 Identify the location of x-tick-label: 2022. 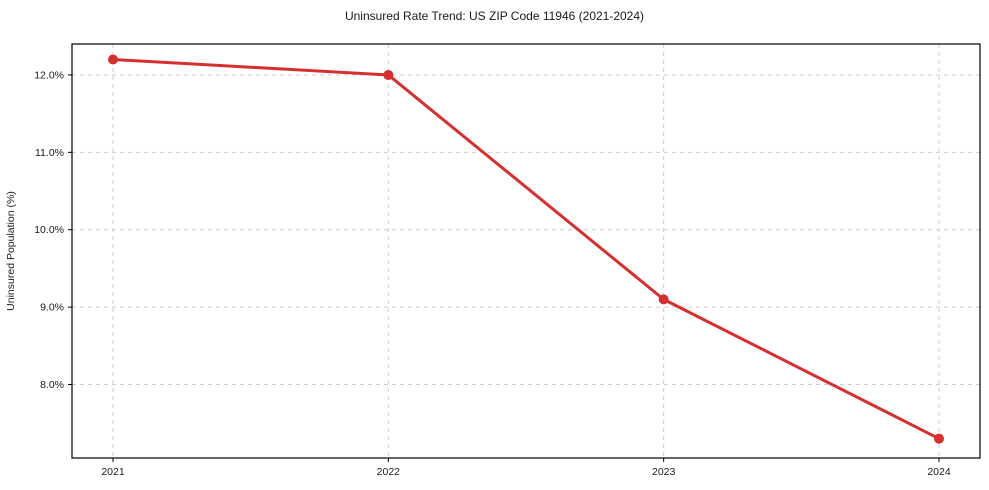
(389, 472).